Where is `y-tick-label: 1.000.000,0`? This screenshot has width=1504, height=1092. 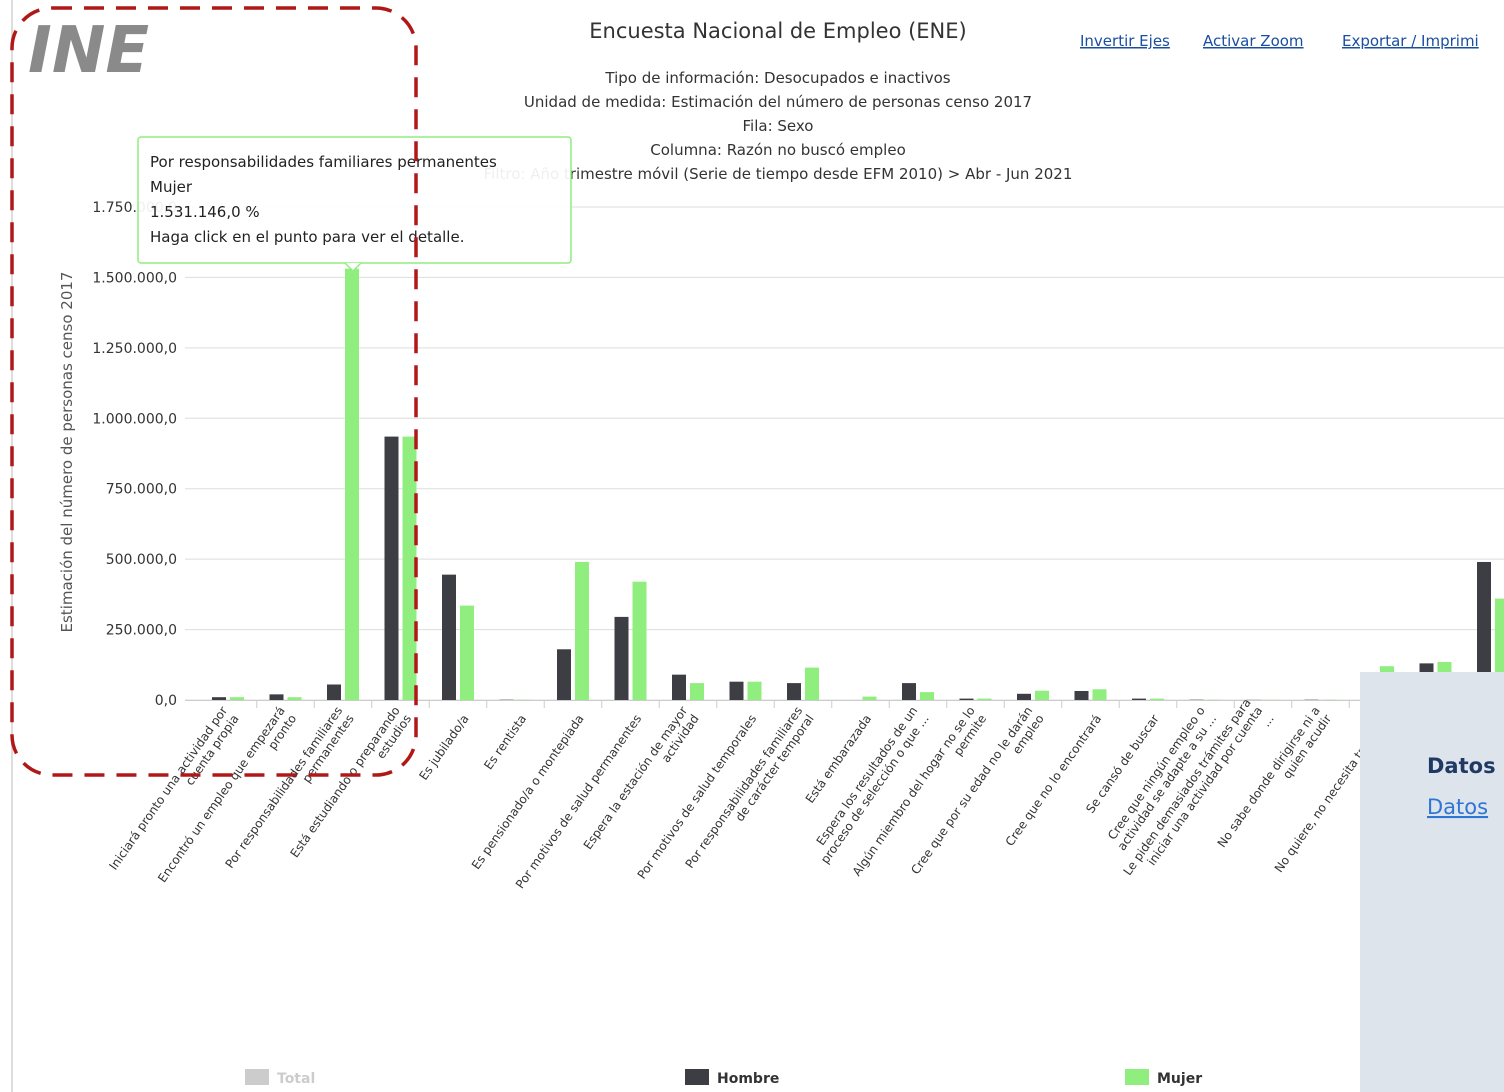 y-tick-label: 1.000.000,0 is located at coordinates (134, 419).